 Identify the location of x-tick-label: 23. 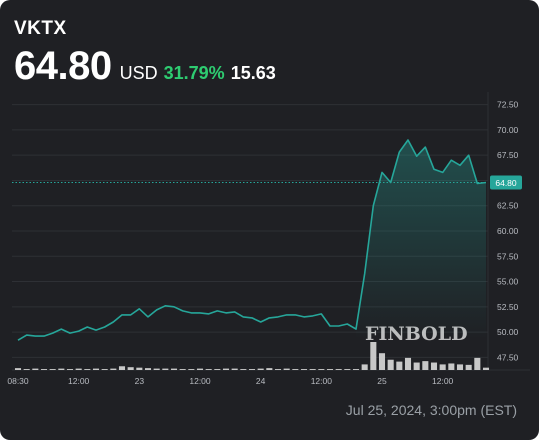
(140, 381).